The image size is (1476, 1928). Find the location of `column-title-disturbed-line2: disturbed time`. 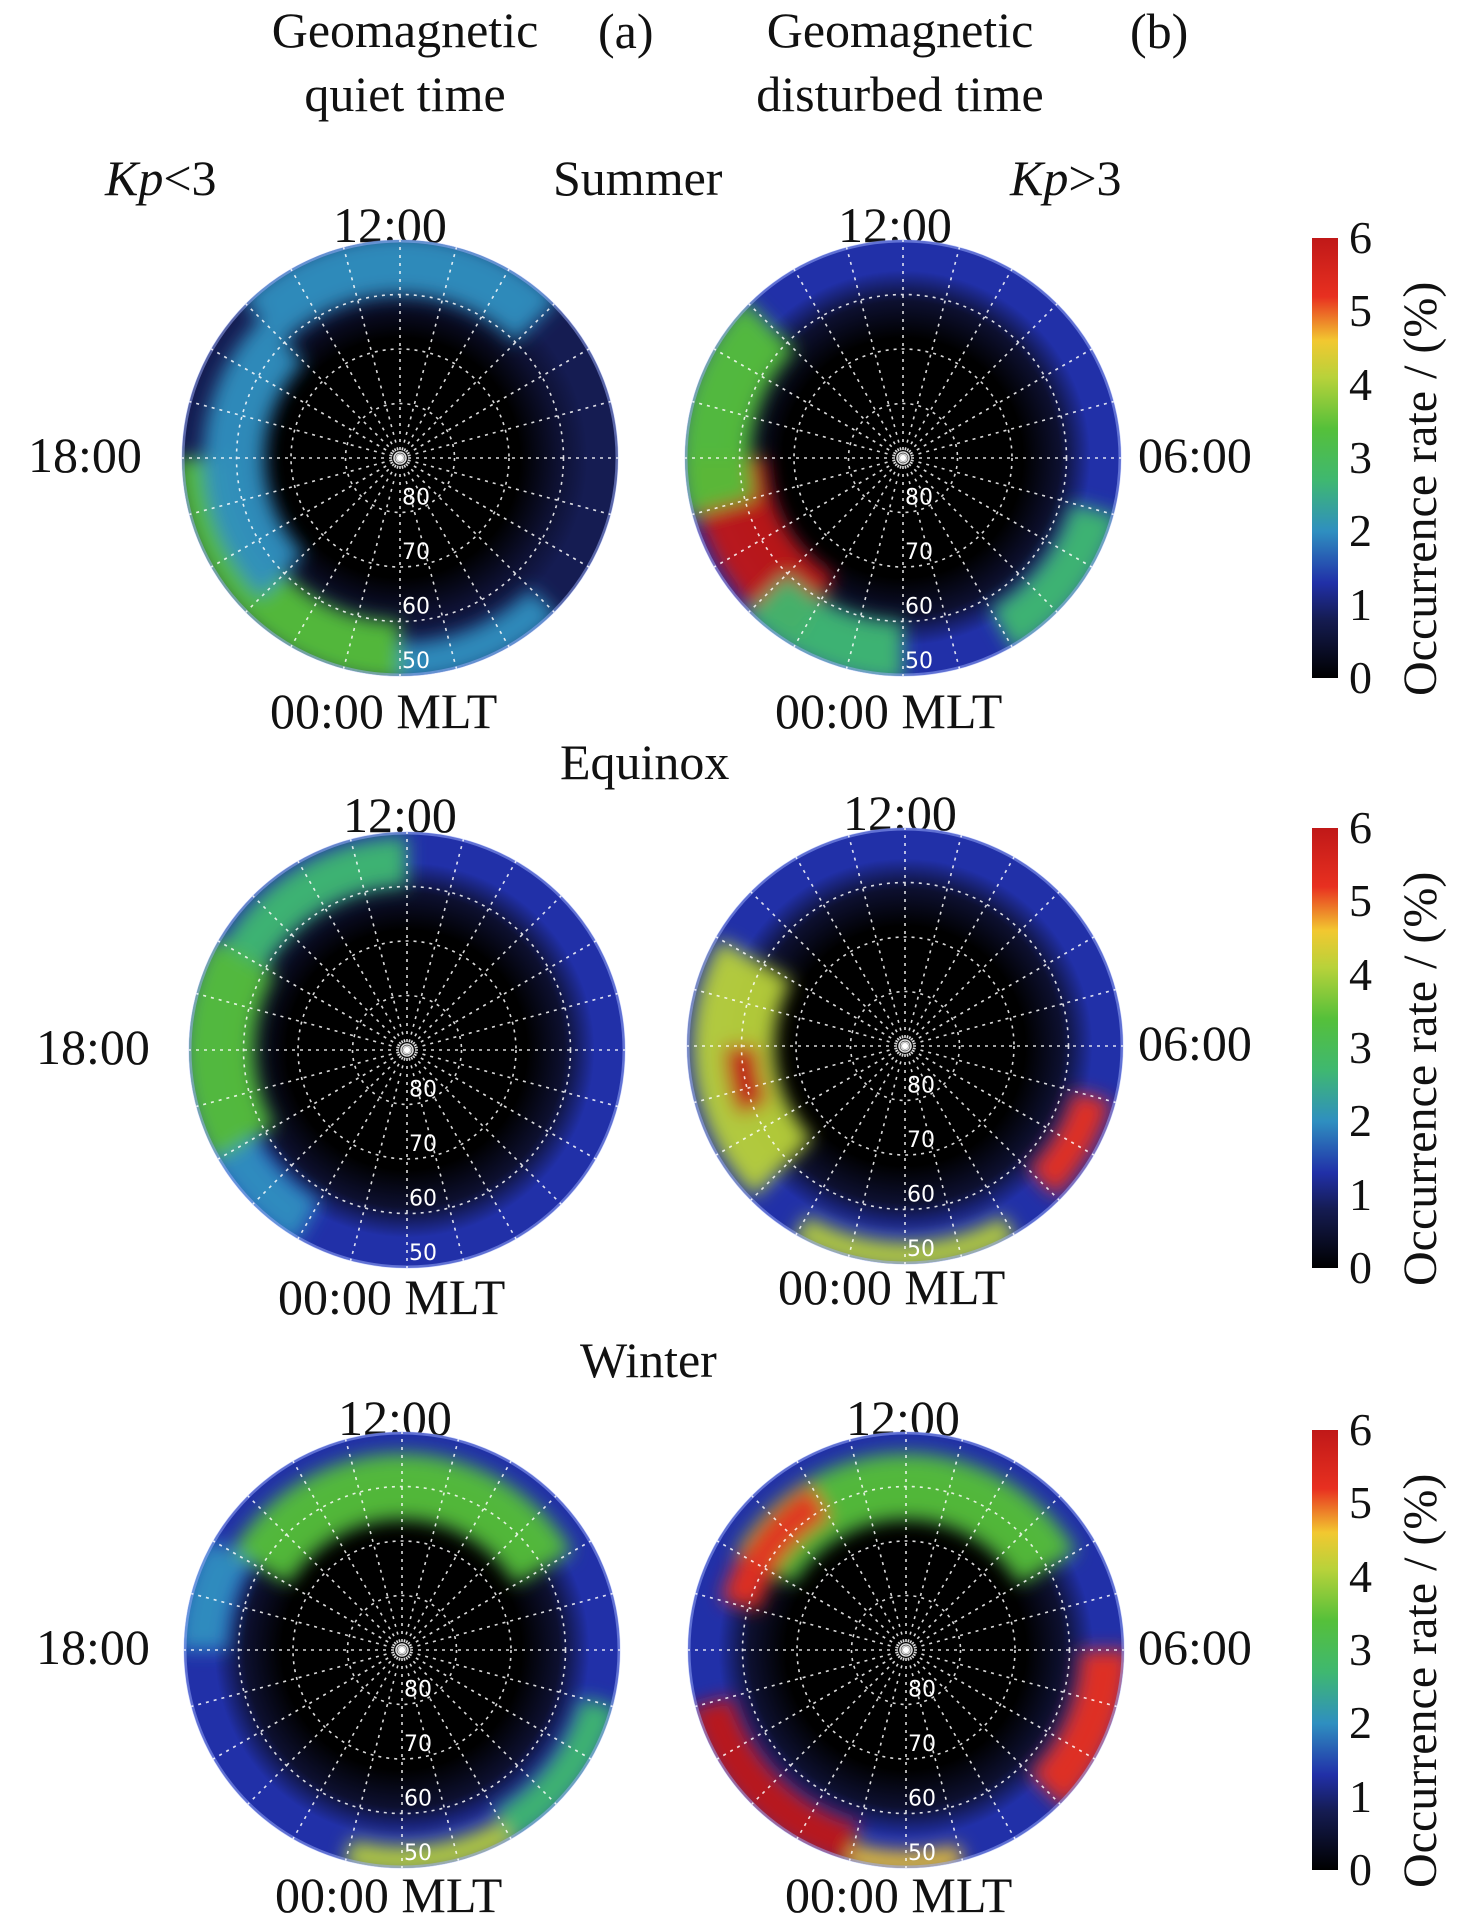

column-title-disturbed-line2: disturbed time is located at coordinates (900, 94).